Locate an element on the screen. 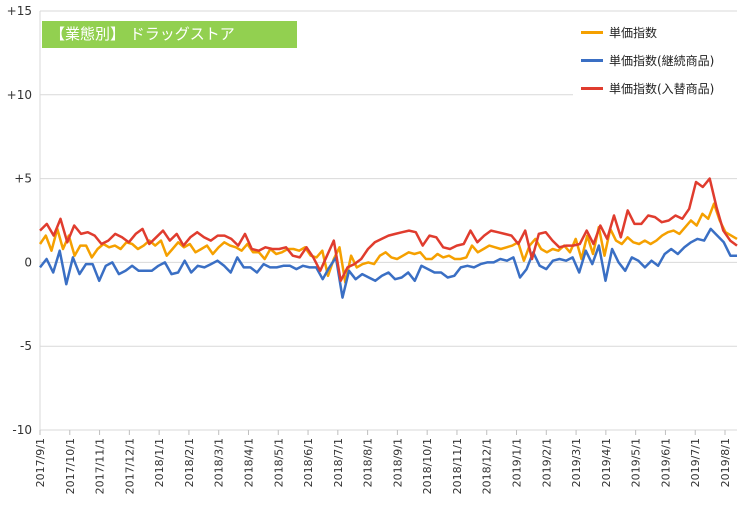 Image resolution: width=742 pixels, height=510 pixels. y-tick-label: +15 is located at coordinates (19, 11).